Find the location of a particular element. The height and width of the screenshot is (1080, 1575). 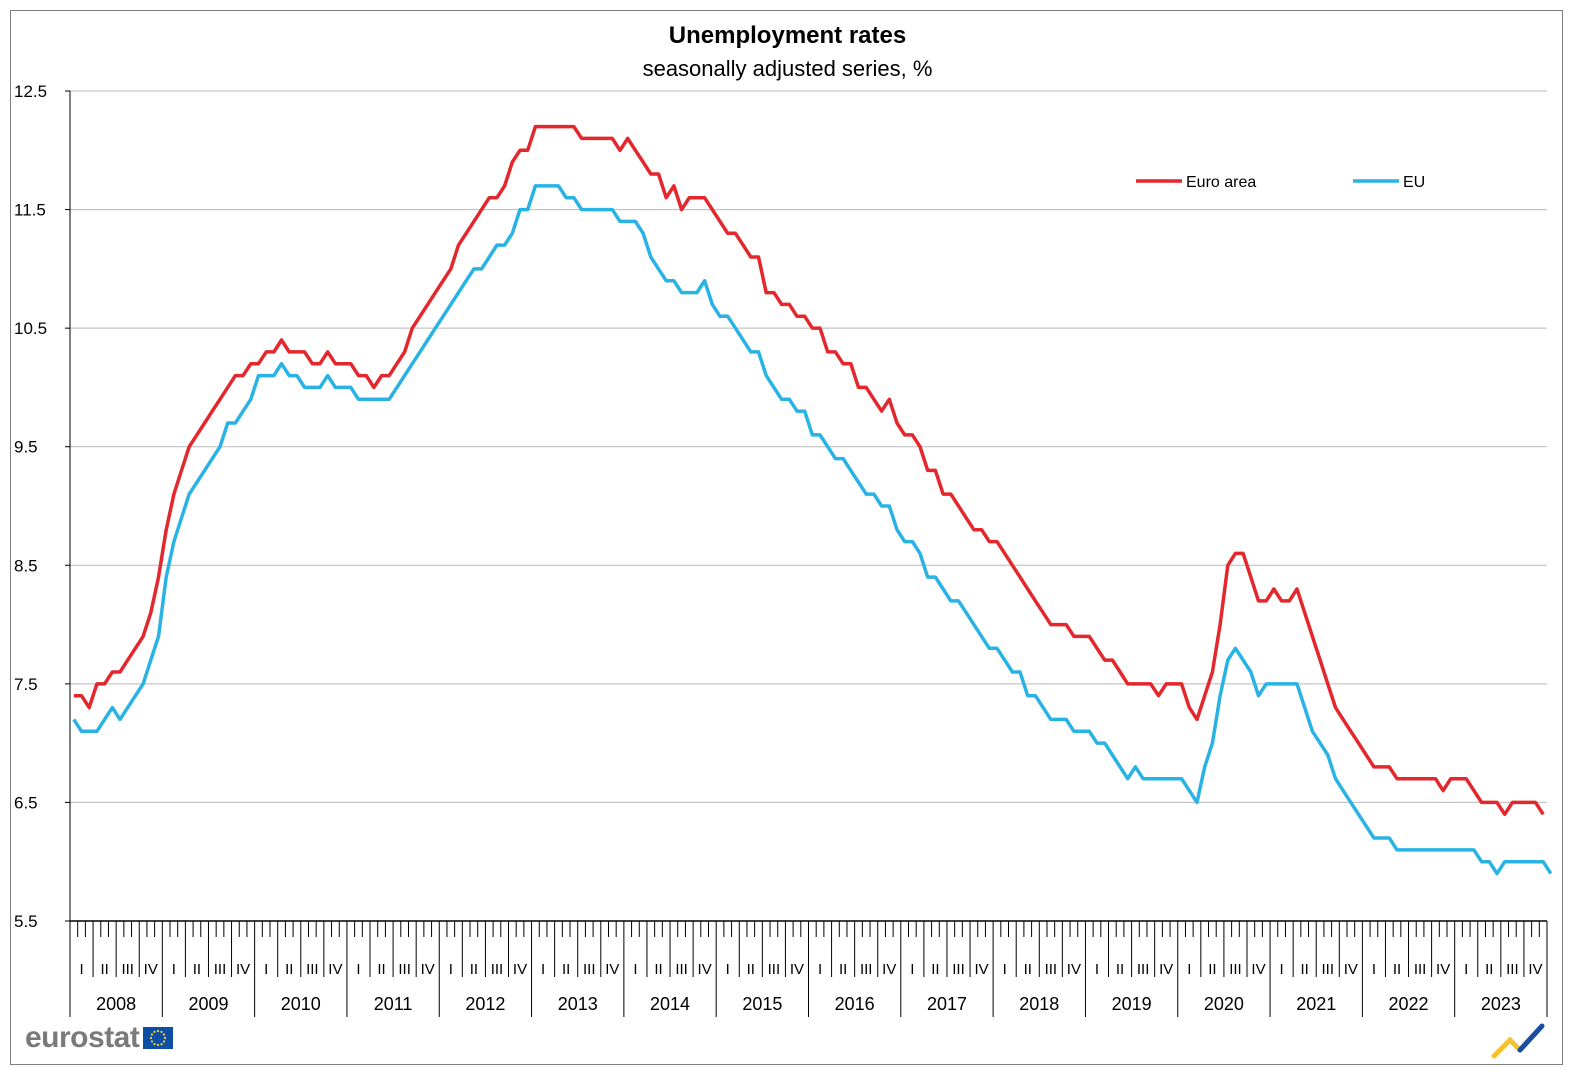

year-label: 2016 is located at coordinates (855, 1004).